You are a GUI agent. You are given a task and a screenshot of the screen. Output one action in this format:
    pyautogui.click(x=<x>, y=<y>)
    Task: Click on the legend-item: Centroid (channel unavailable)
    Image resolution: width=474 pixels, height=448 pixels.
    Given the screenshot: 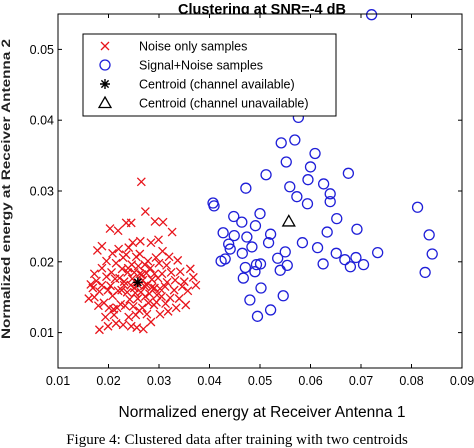 What is the action you would take?
    pyautogui.click(x=203, y=103)
    